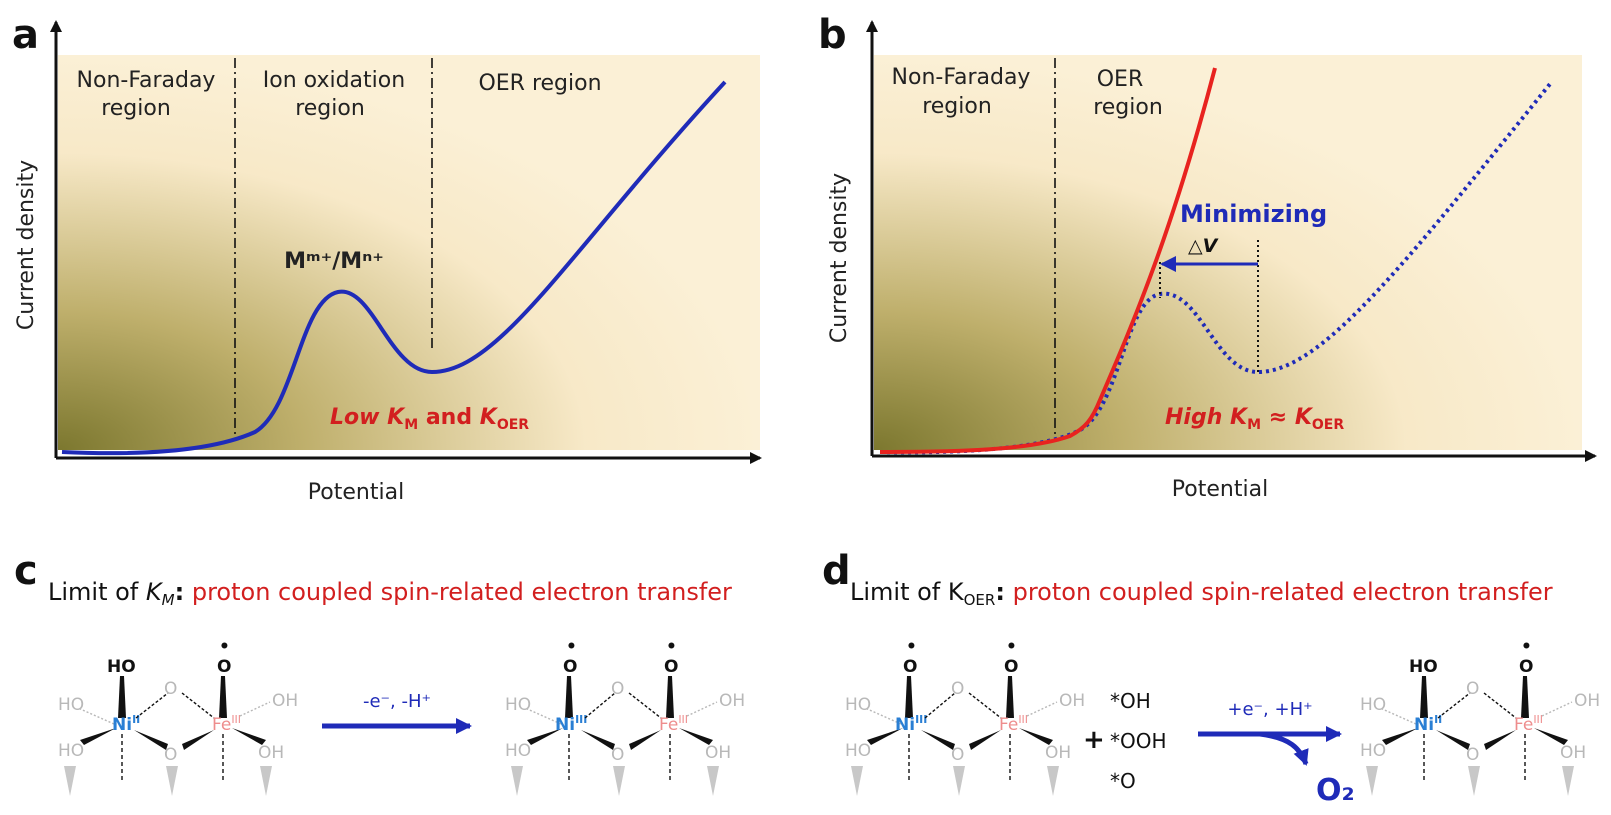 The image size is (1611, 815). Describe the element at coordinates (330, 108) in the screenshot. I see `panel-a-region-2-line2: region` at that location.